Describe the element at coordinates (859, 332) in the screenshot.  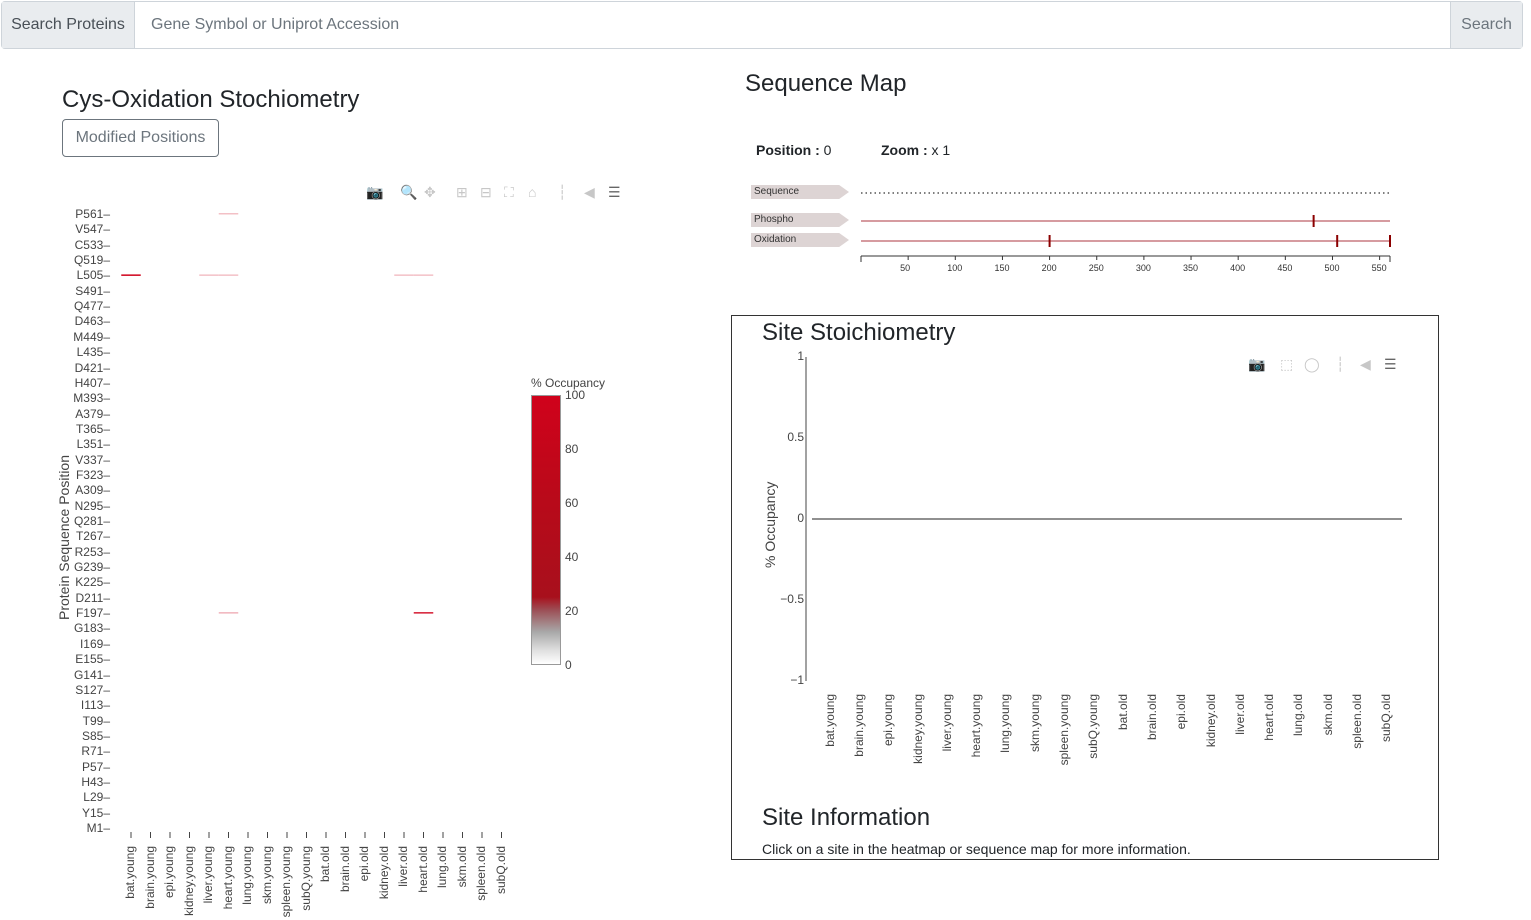
I see `site-stoichiometry-title: Site Stoichiometry` at that location.